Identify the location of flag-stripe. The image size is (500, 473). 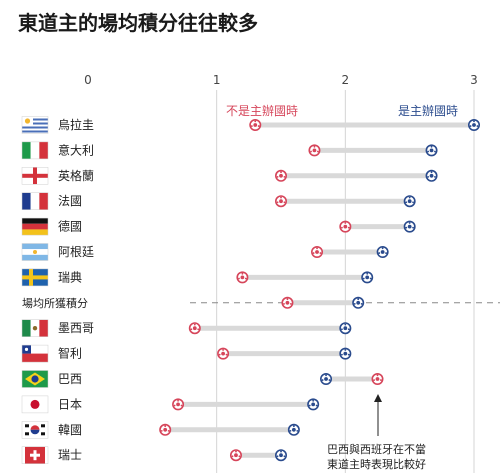
(35, 119).